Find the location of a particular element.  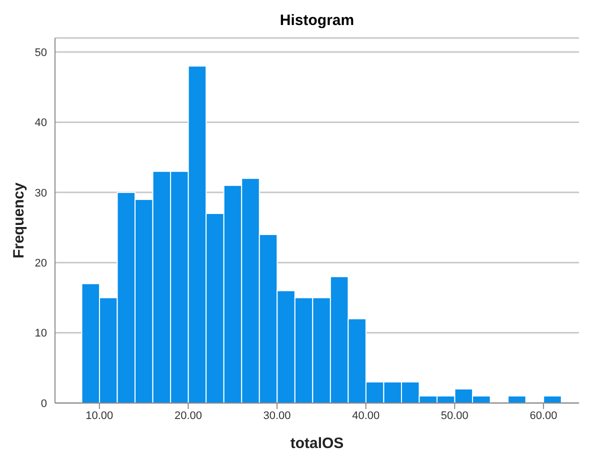

chart-title: Histogram is located at coordinates (317, 20).